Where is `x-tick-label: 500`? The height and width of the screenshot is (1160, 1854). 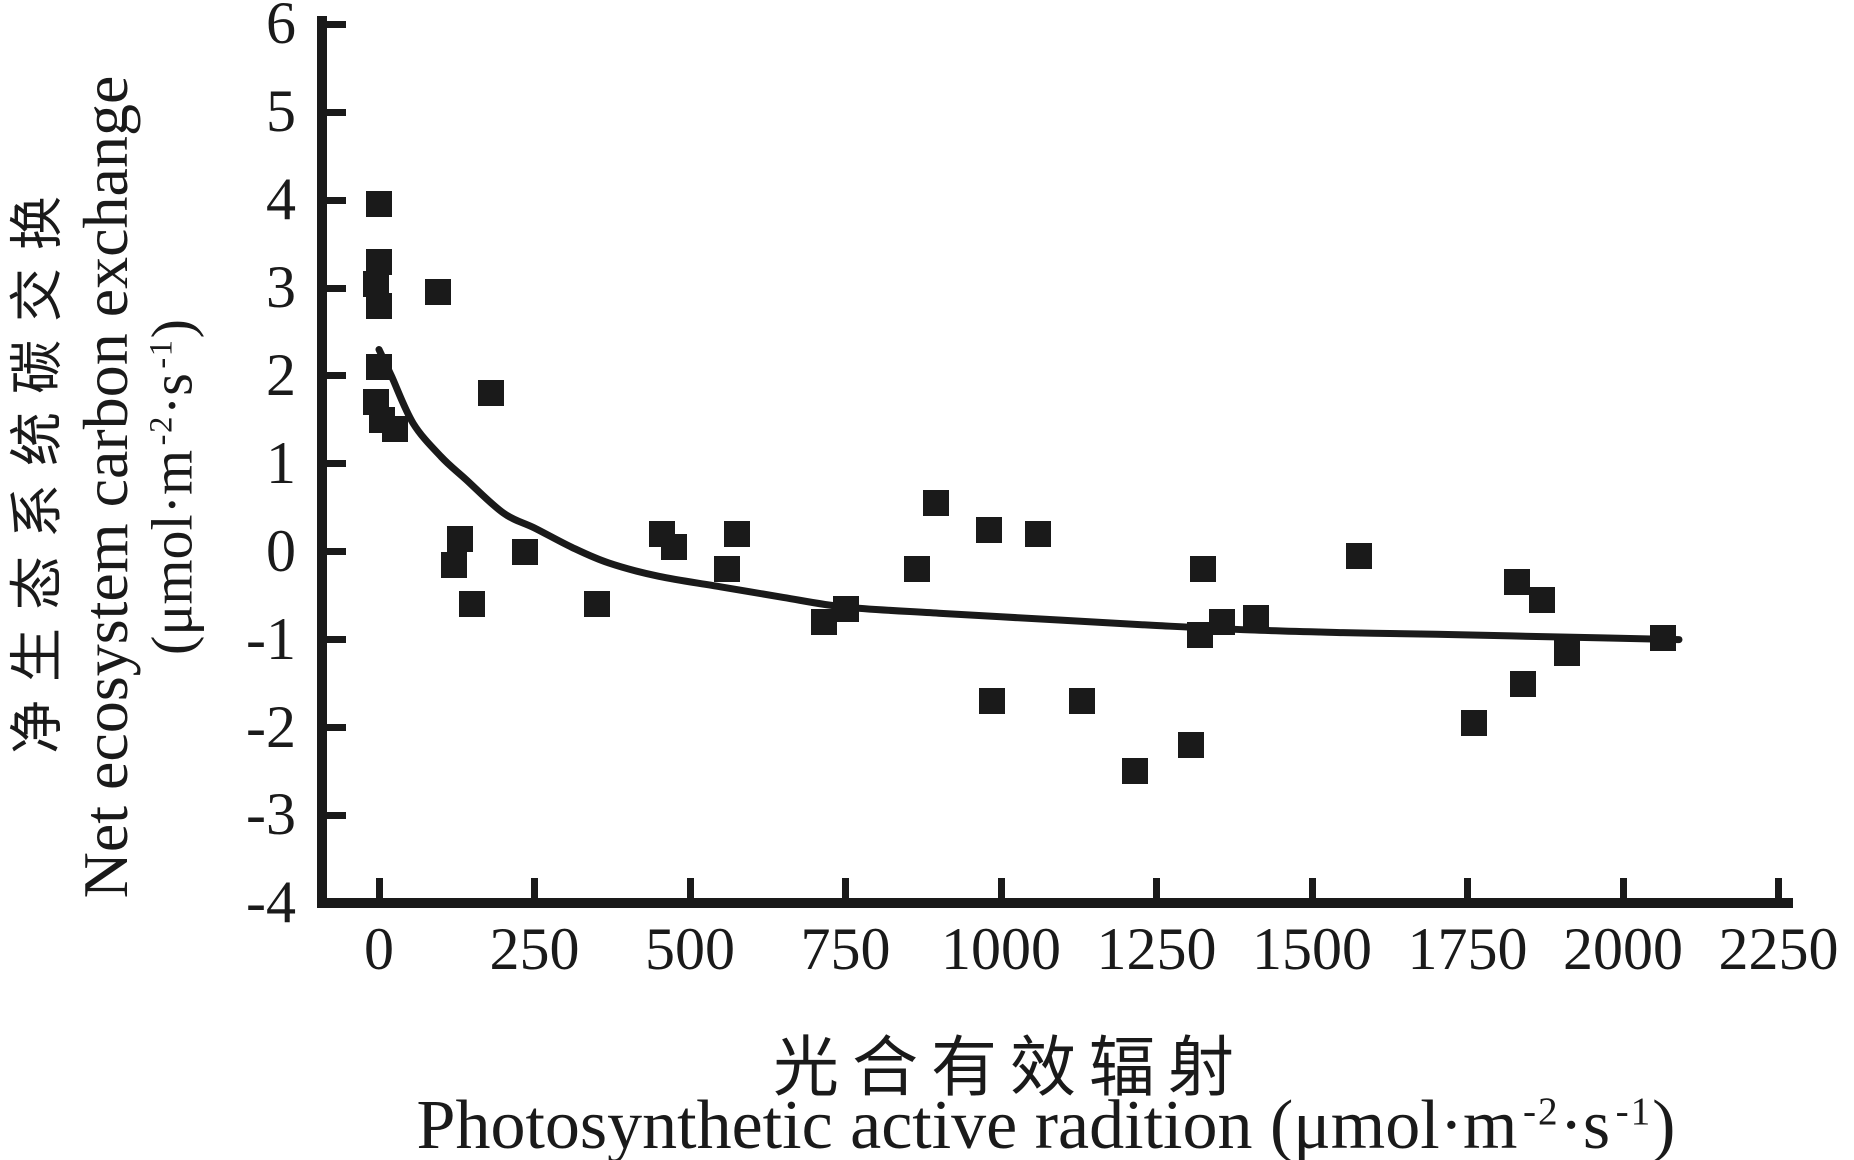 x-tick-label: 500 is located at coordinates (690, 949).